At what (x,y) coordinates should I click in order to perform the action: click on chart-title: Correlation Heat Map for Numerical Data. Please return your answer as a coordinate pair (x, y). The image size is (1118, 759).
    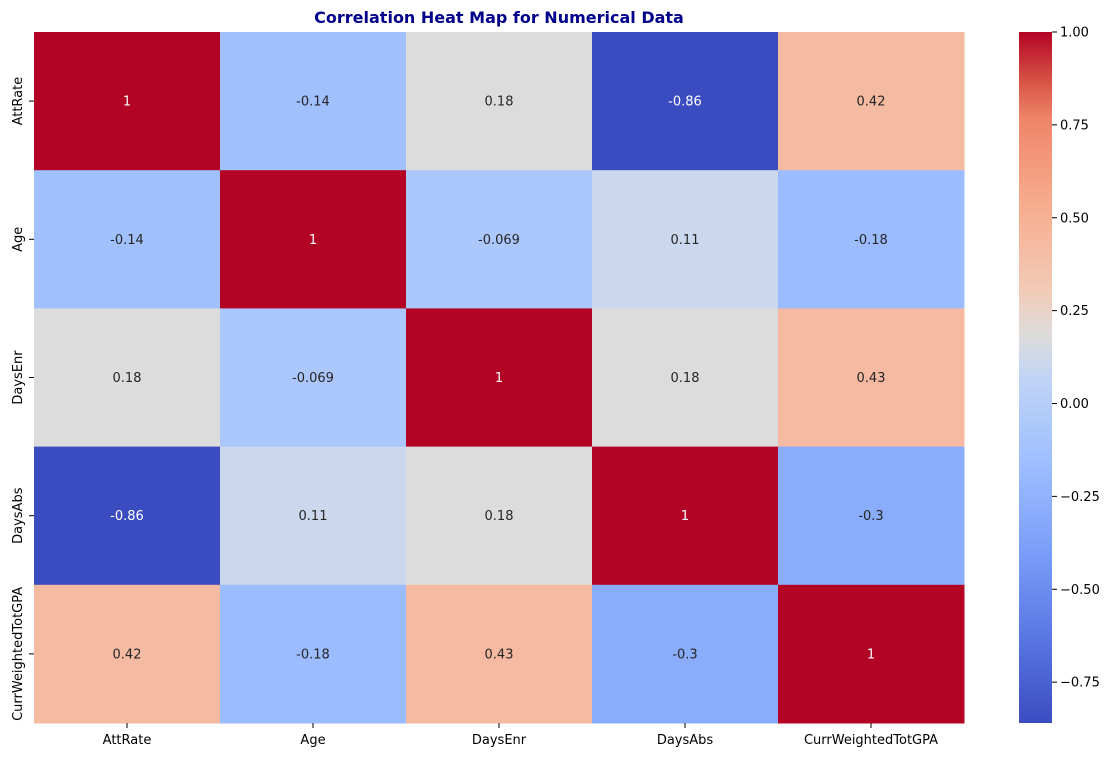
    Looking at the image, I should click on (499, 17).